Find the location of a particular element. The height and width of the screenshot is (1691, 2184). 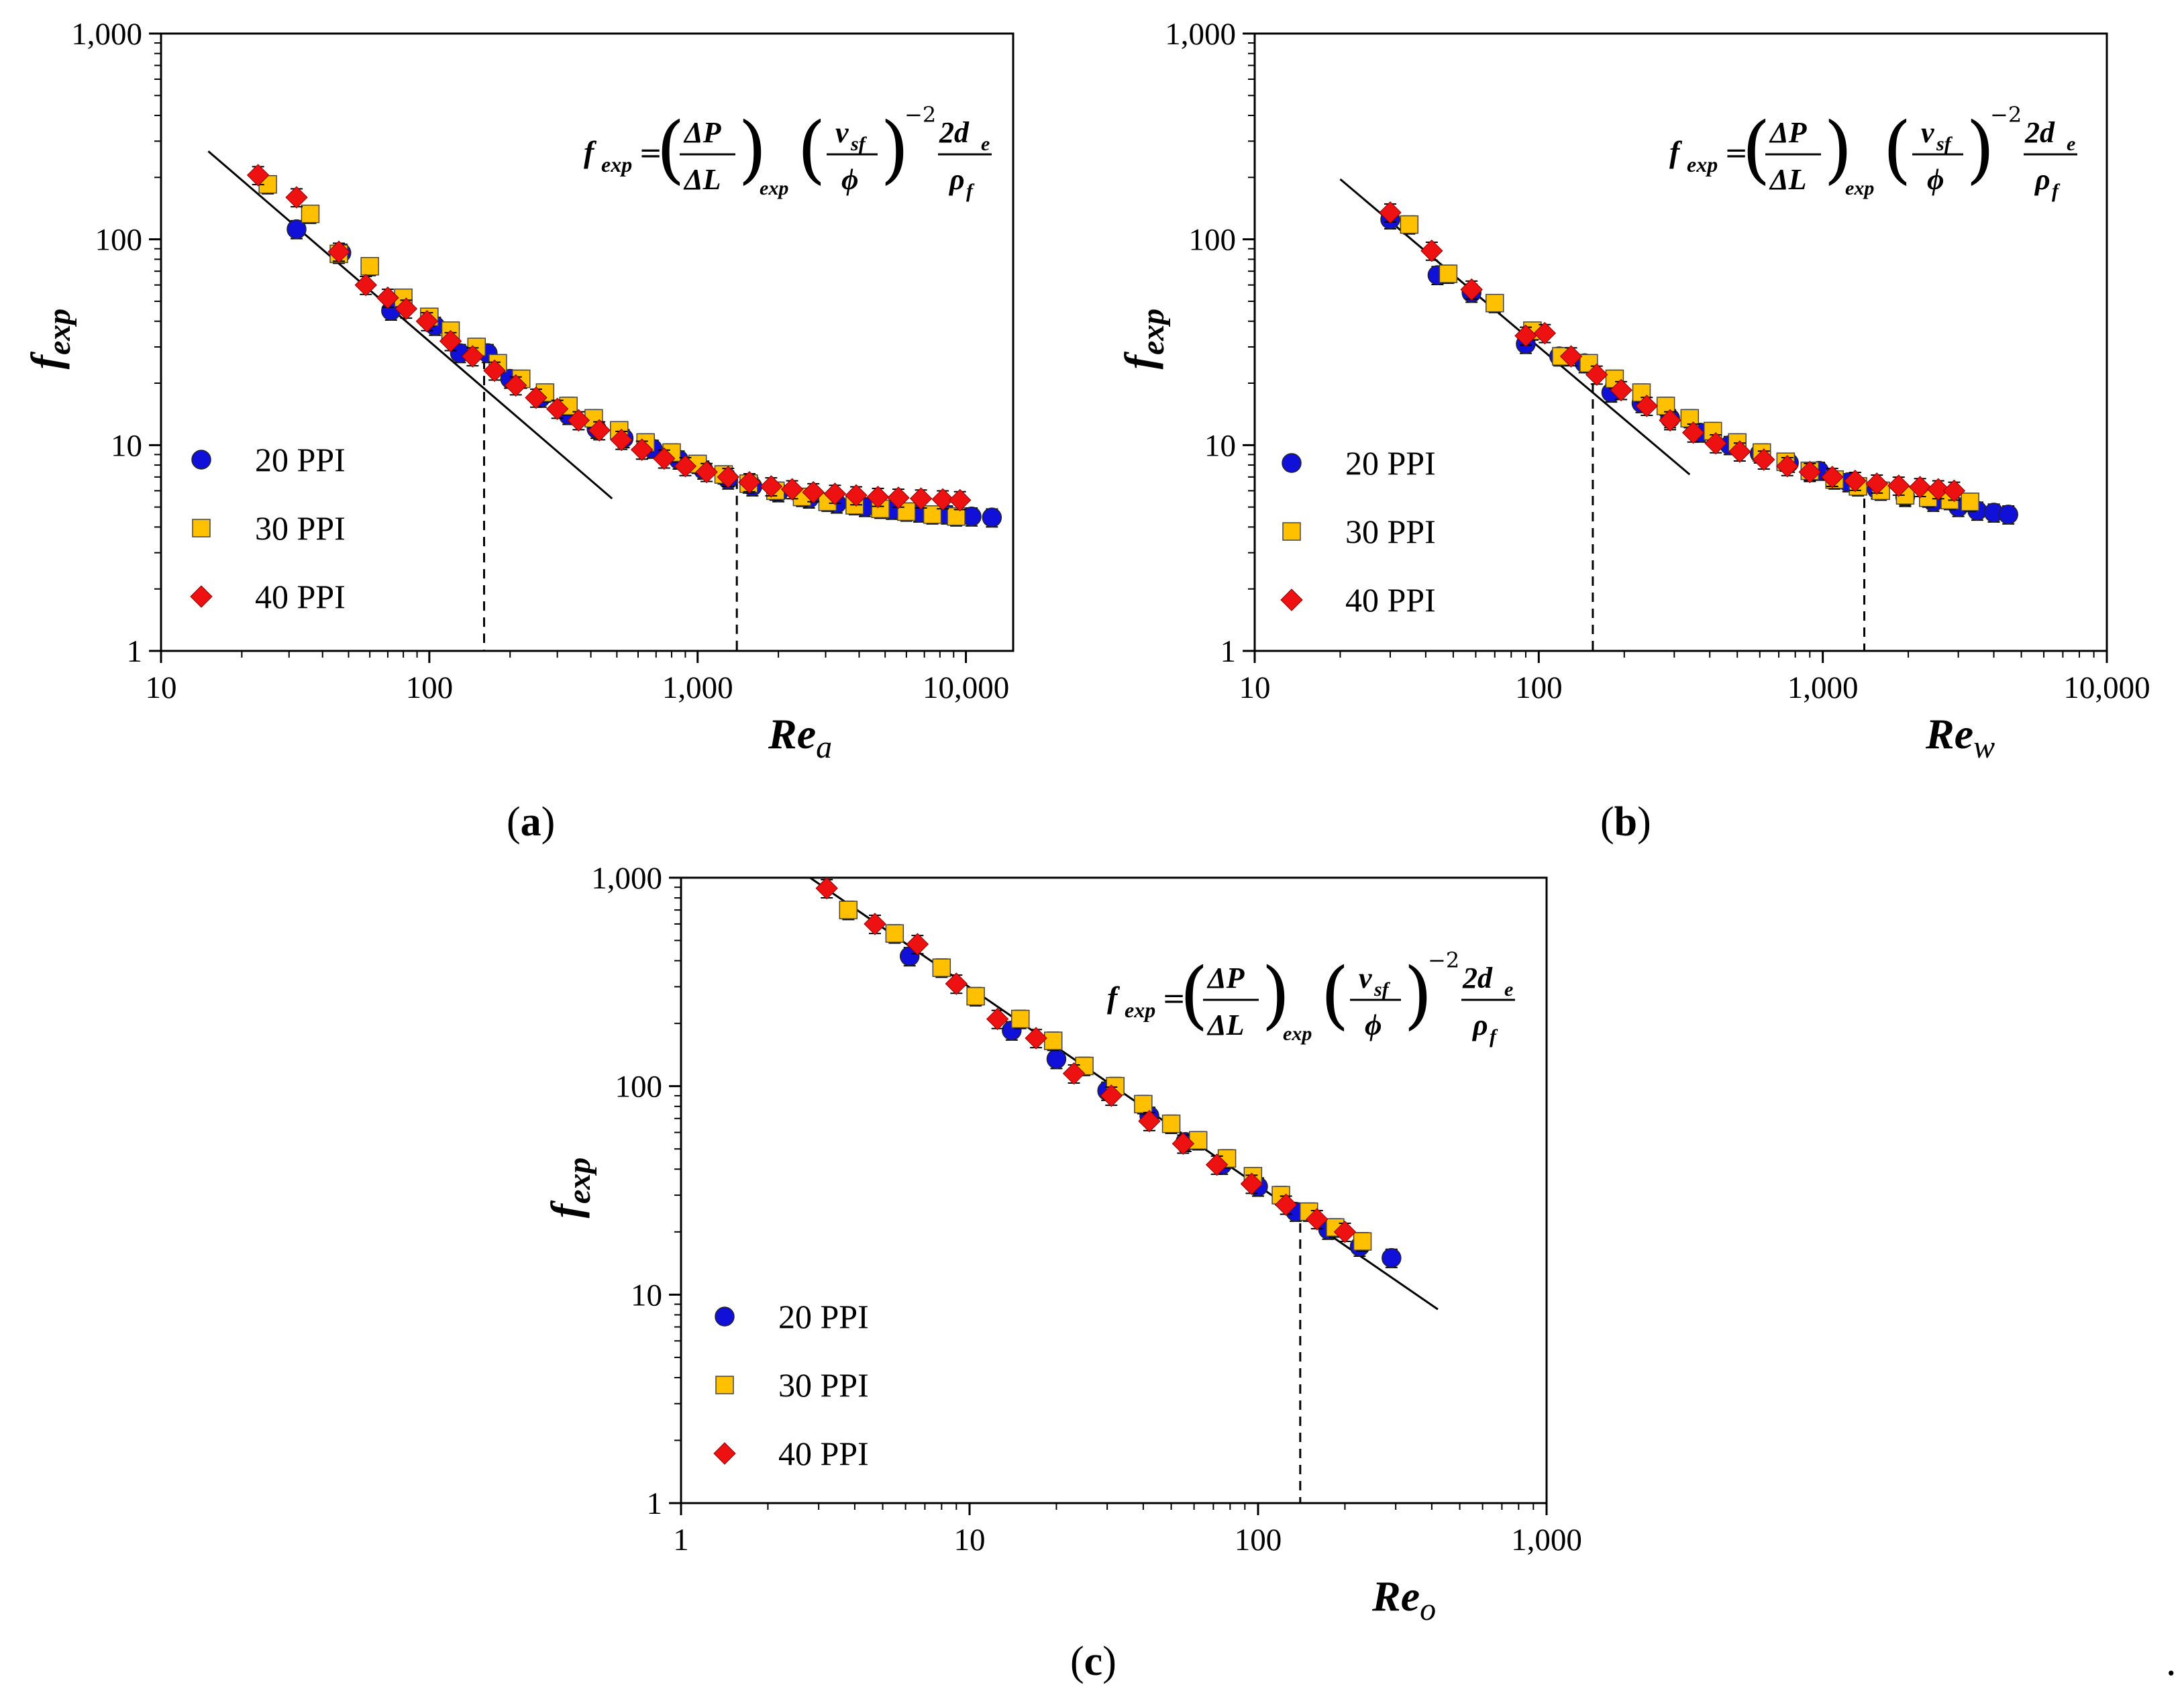

x-tick-label: 1 is located at coordinates (681, 1540).